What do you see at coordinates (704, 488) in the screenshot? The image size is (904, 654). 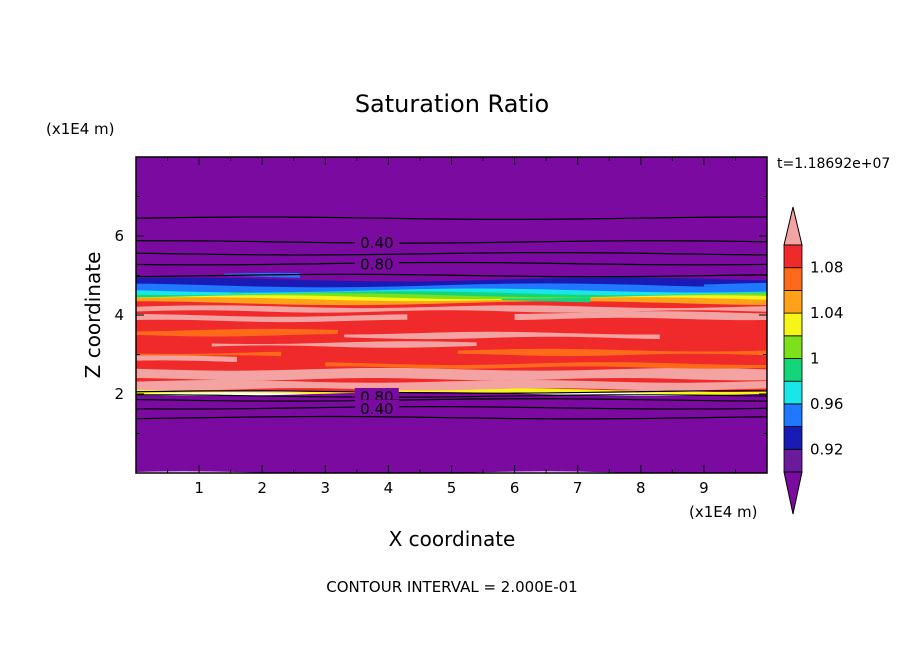 I see `x-tick-label: 9` at bounding box center [704, 488].